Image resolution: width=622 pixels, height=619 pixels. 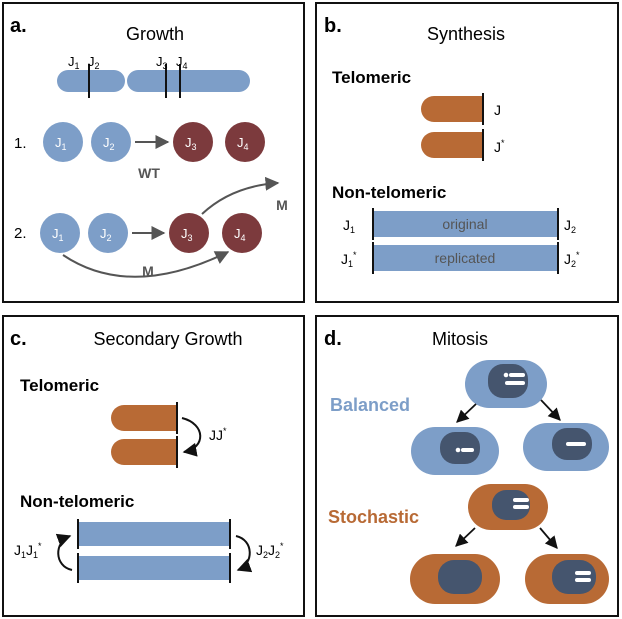 What do you see at coordinates (389, 192) in the screenshot?
I see `b-nontelomeric-heading: Non-telomeric` at bounding box center [389, 192].